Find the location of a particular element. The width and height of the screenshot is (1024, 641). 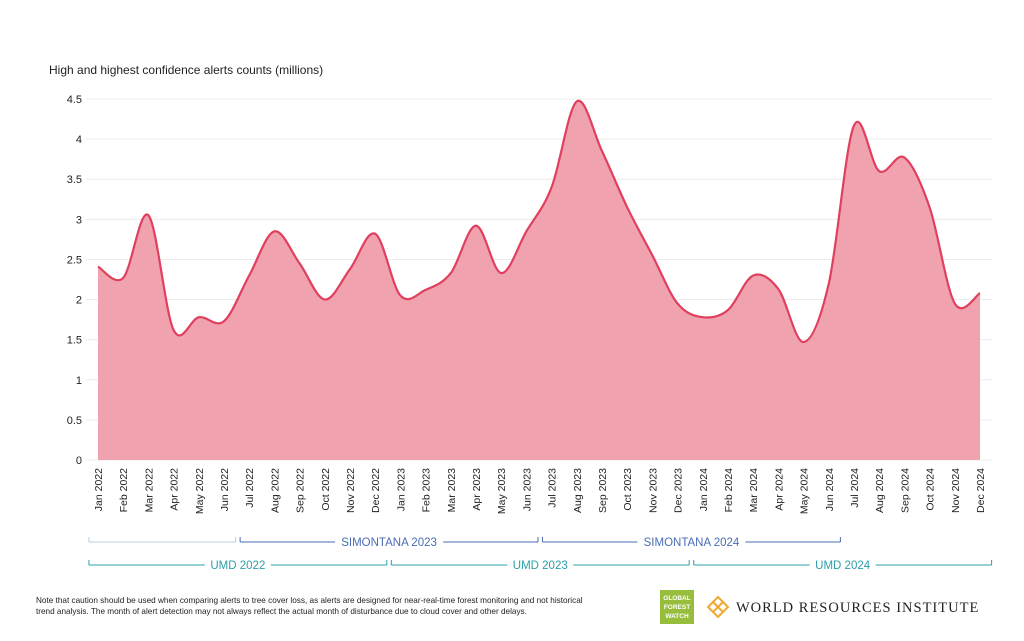

y-tick-label: 2.5 is located at coordinates (74, 260).